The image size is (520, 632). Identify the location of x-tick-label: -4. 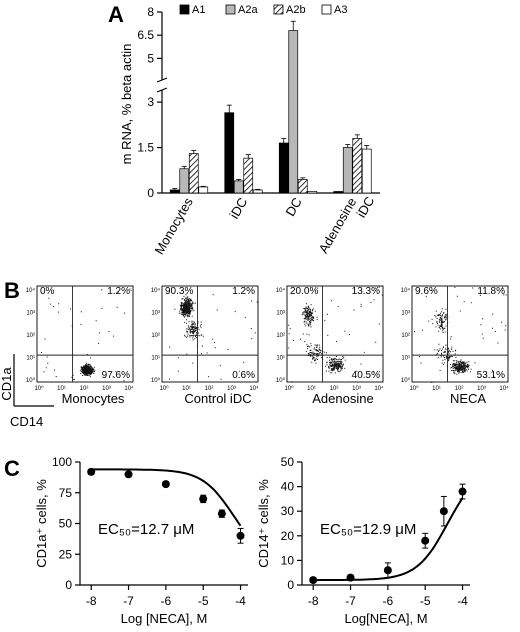
(462, 601).